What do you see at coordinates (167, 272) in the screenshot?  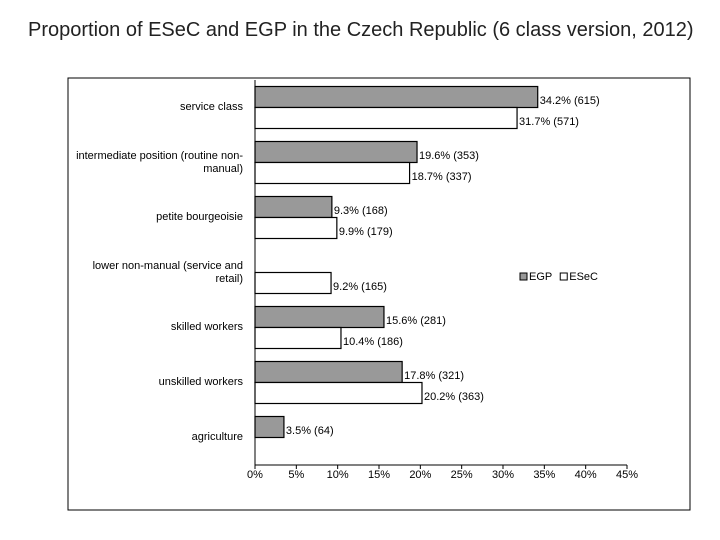 I see `y-tick-label: lower non-manual (service and retail)` at bounding box center [167, 272].